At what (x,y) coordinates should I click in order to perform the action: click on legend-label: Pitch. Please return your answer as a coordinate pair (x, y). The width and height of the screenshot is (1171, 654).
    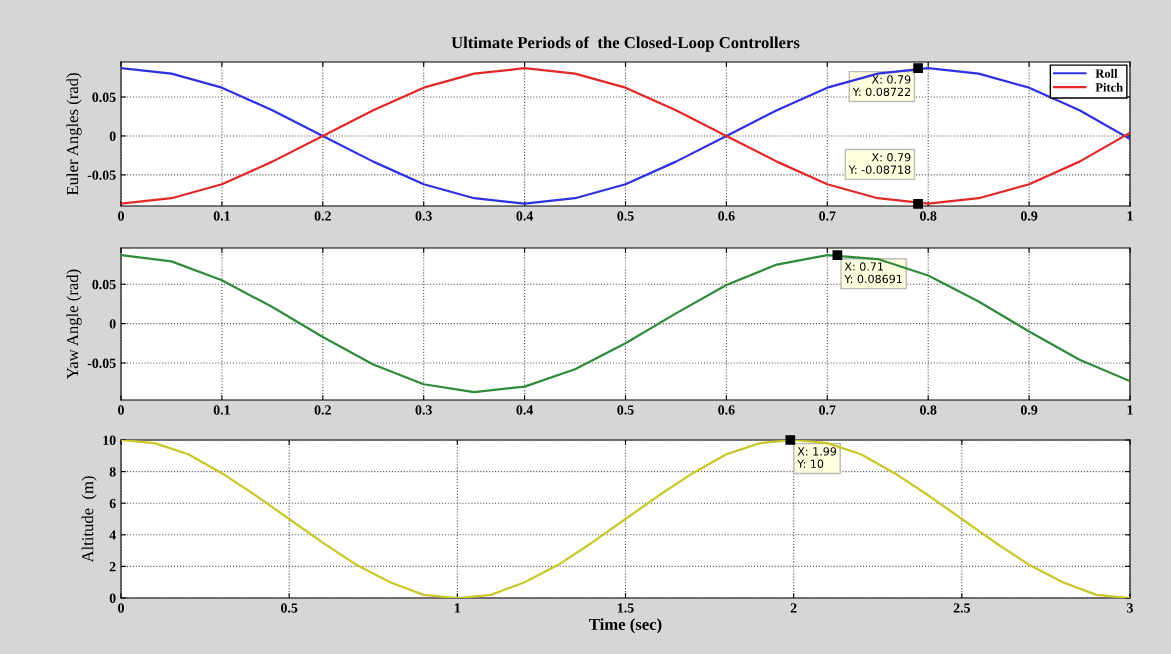
    Looking at the image, I should click on (1109, 87).